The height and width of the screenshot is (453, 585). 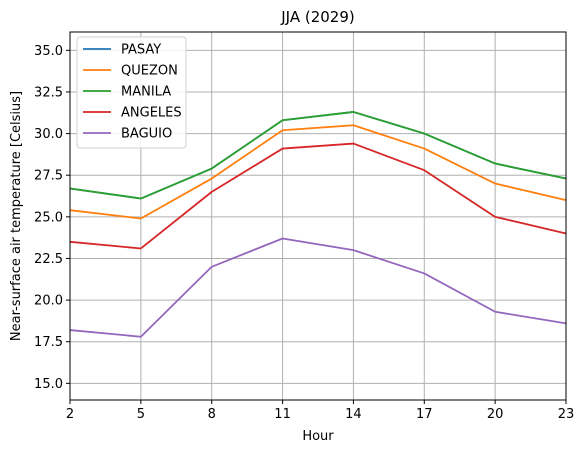 I want to click on x-axis: 2 5 8 11 14 17 20 23, so click(x=320, y=411).